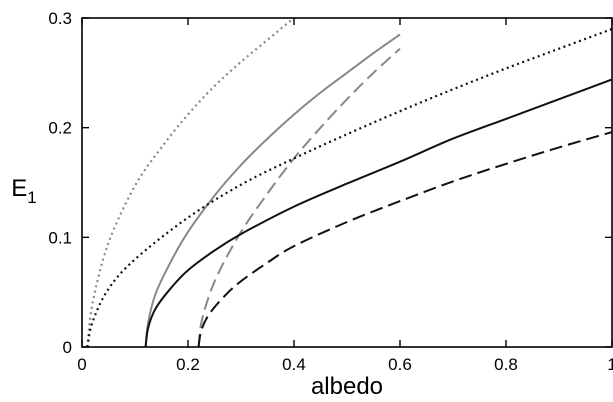 This screenshot has width=613, height=402. What do you see at coordinates (81, 364) in the screenshot?
I see `x-tick-label: 0` at bounding box center [81, 364].